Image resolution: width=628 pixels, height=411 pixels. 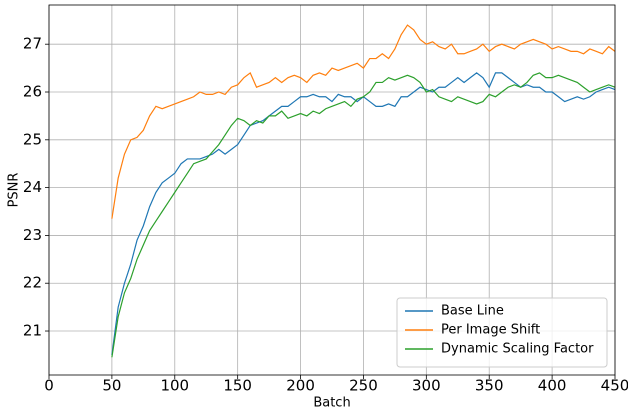 I want to click on y-axis-label: PSNR, so click(x=14, y=190).